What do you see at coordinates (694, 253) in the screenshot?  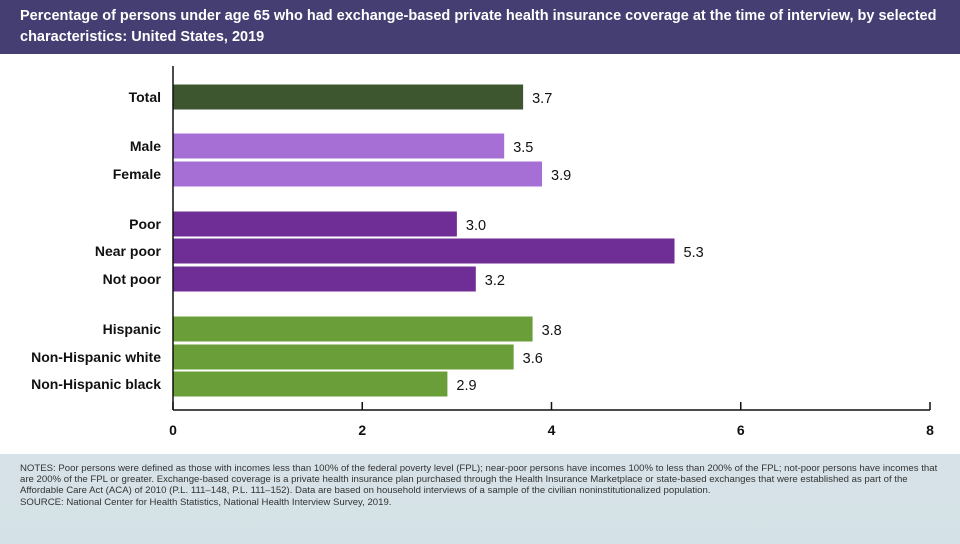 I see `value-label-near-poor: 5.3` at bounding box center [694, 253].